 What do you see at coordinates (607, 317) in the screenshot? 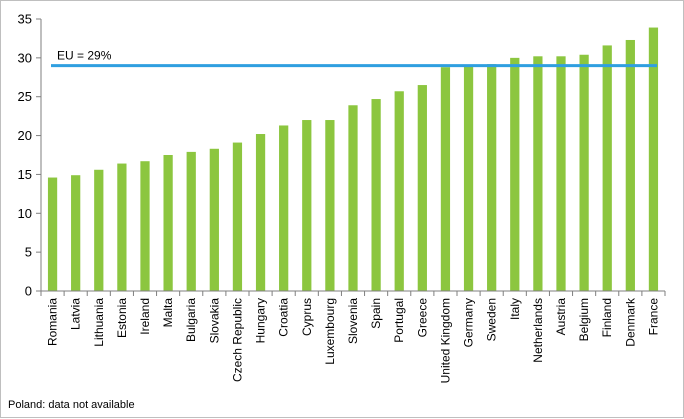
I see `x-tick-label: Finland` at bounding box center [607, 317].